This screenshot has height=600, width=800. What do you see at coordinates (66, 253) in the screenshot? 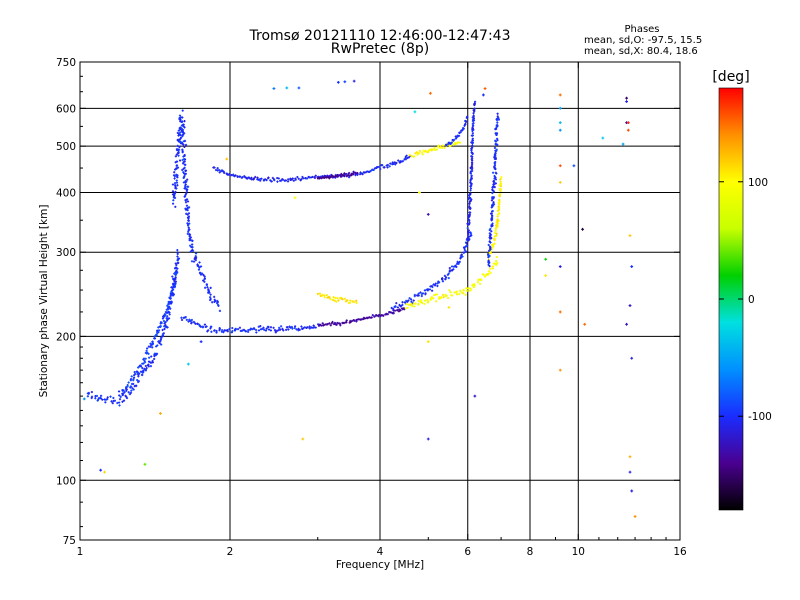
I see `y-tick-label: 300` at bounding box center [66, 253].